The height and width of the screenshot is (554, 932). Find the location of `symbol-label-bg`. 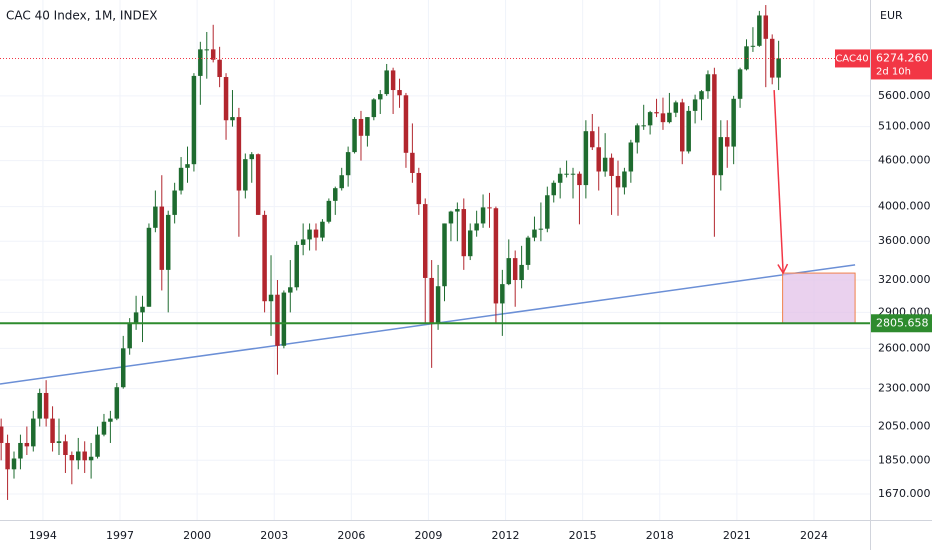

symbol-label-bg is located at coordinates (852, 58).